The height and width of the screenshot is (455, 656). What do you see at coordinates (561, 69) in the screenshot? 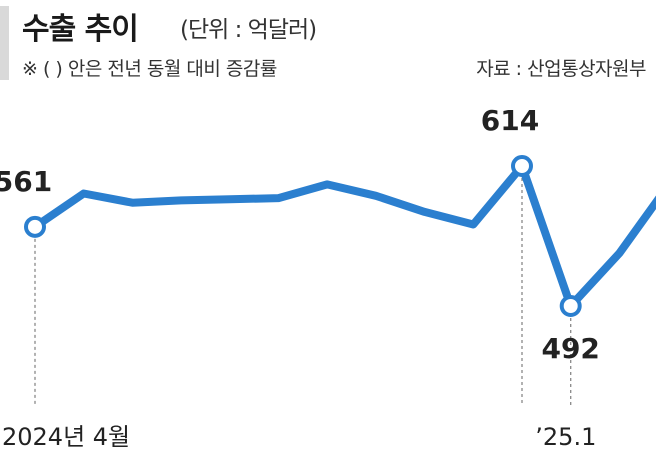
I see `source-label: 자료 : 산업통상자원부` at bounding box center [561, 69].